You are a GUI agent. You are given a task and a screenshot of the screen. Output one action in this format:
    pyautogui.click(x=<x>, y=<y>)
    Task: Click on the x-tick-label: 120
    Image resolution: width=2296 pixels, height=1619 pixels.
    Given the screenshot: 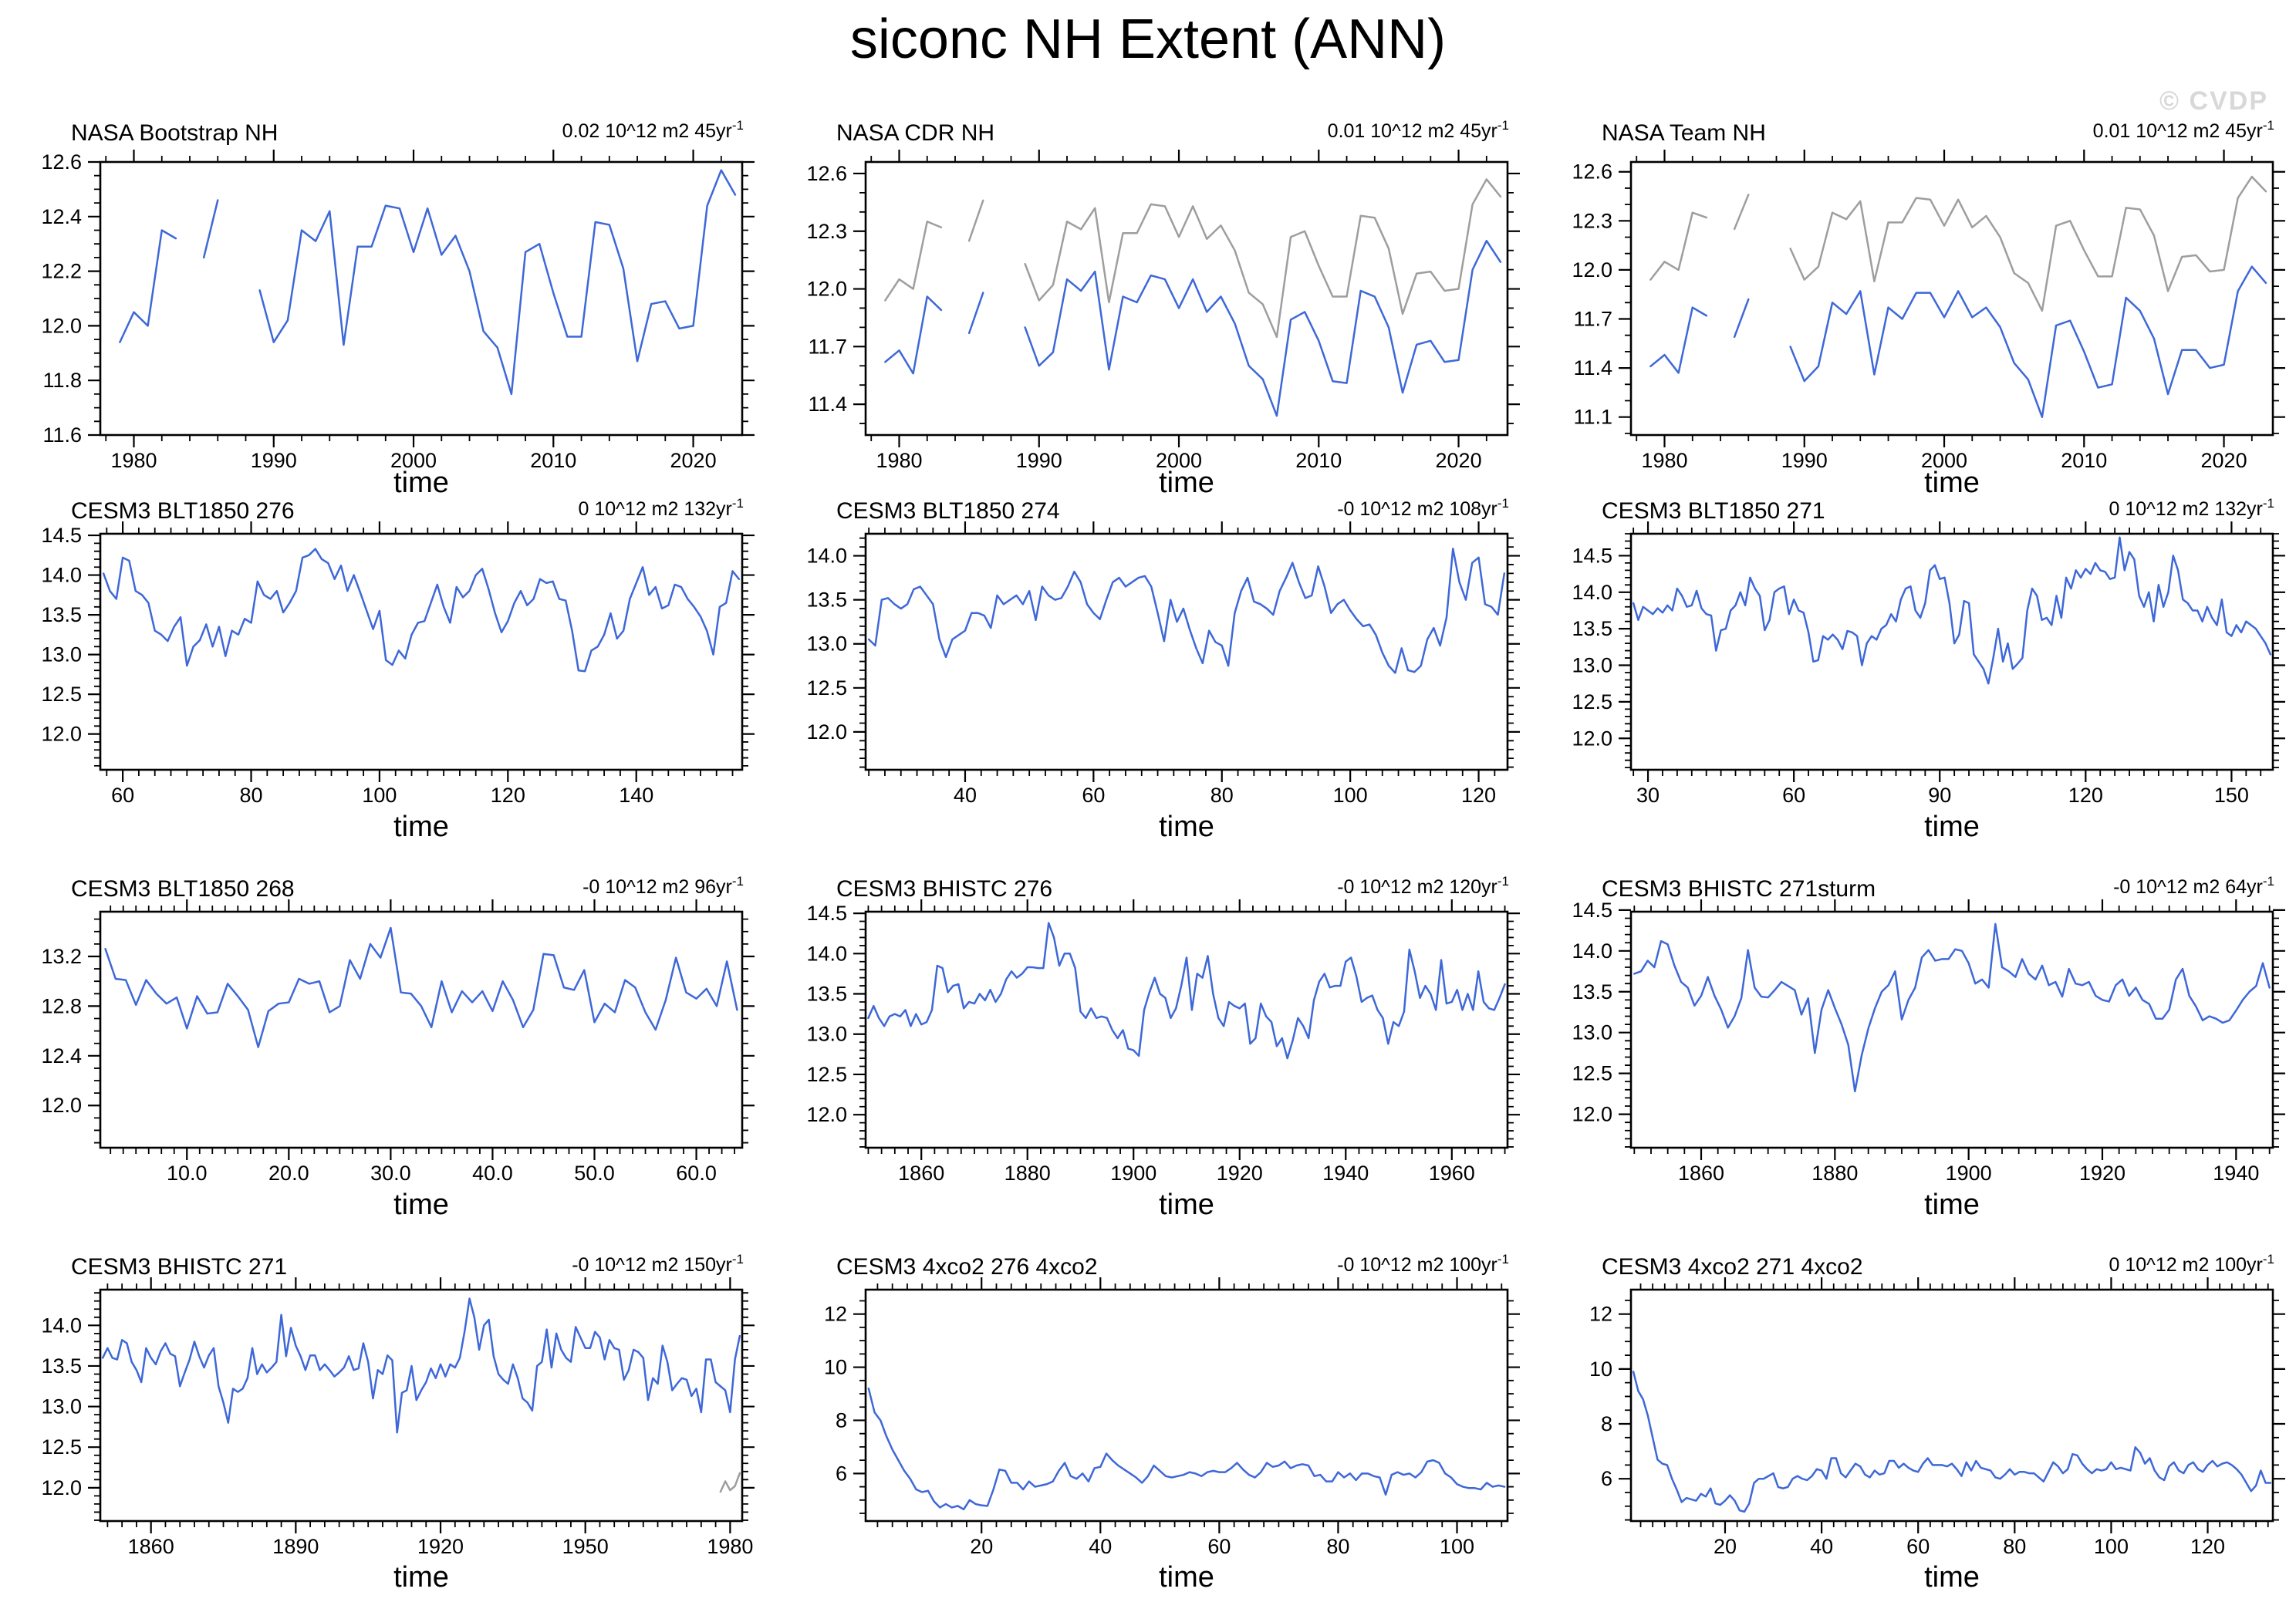 What is the action you would take?
    pyautogui.click(x=1478, y=795)
    